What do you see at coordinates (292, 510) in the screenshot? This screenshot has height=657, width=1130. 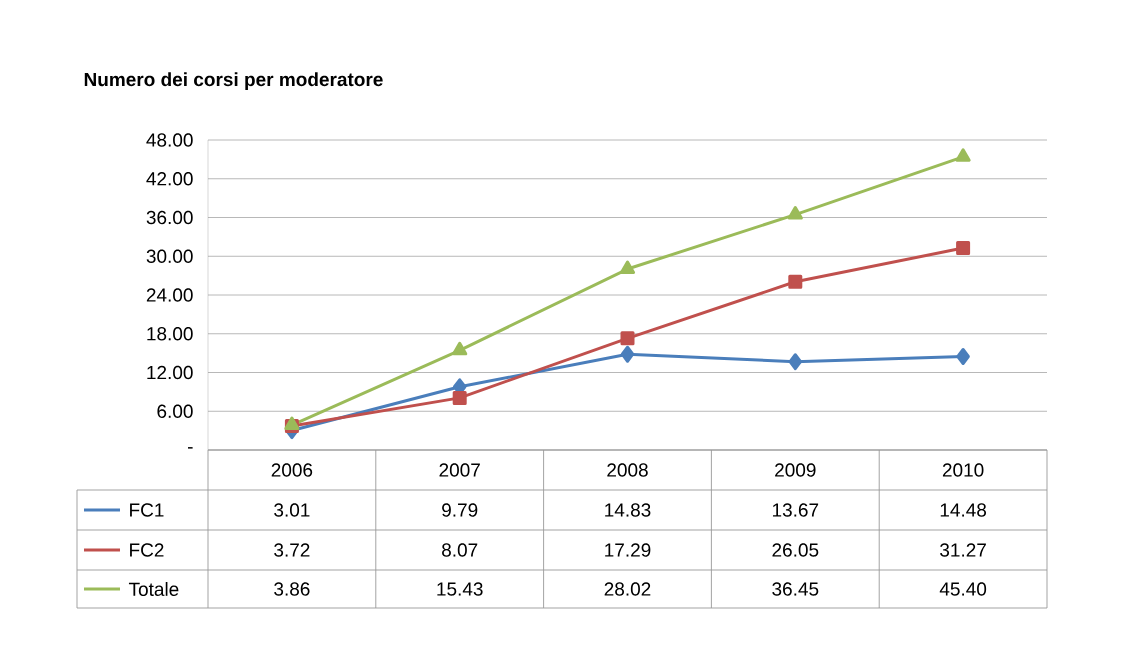 I see `data-label: 3.01` at bounding box center [292, 510].